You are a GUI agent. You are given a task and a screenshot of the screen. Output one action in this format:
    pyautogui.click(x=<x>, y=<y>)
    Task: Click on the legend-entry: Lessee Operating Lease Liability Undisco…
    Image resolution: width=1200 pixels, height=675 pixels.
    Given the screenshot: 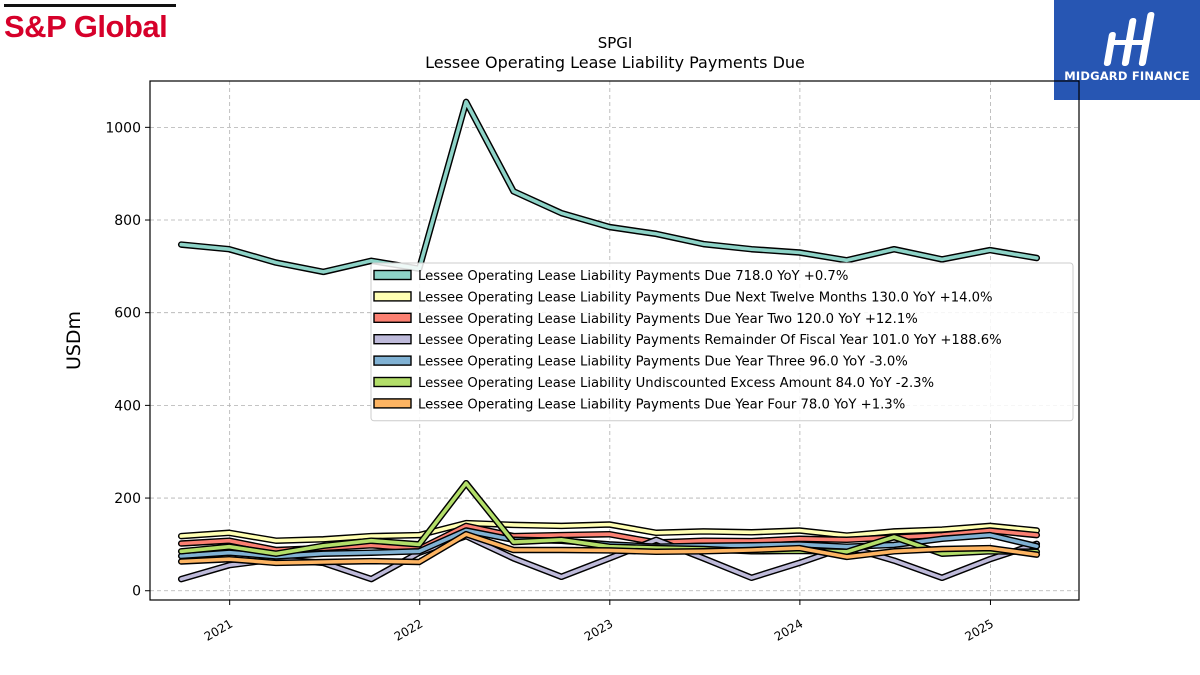 What is the action you would take?
    pyautogui.click(x=676, y=383)
    